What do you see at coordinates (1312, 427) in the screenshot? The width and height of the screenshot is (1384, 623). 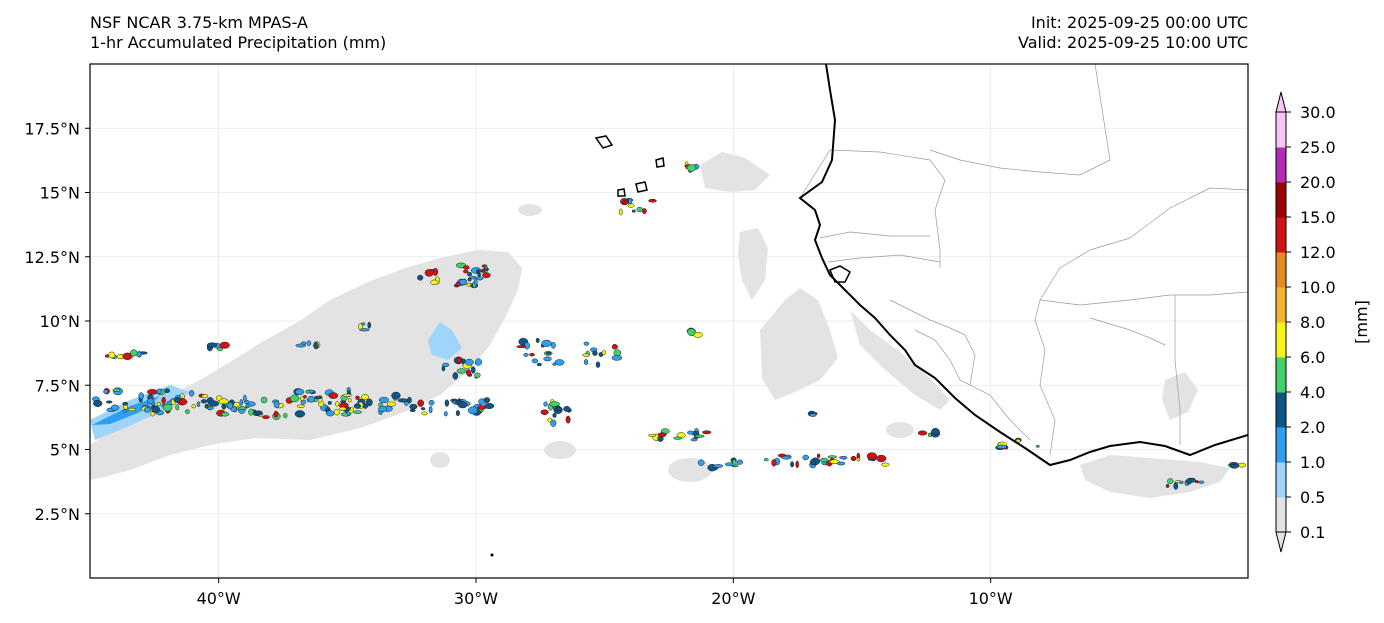 I see `colorbar-tick-label: 2.0` at bounding box center [1312, 427].